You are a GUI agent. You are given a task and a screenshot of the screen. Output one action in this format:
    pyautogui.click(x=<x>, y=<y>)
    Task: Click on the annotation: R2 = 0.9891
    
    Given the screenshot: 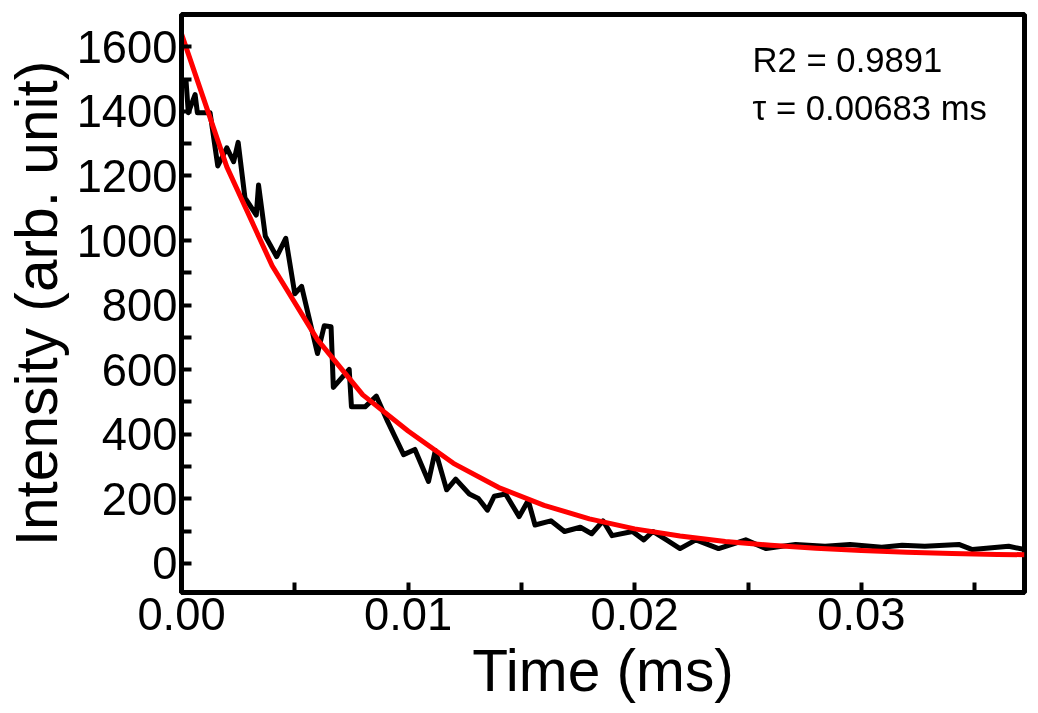 What is the action you would take?
    pyautogui.click(x=847, y=59)
    